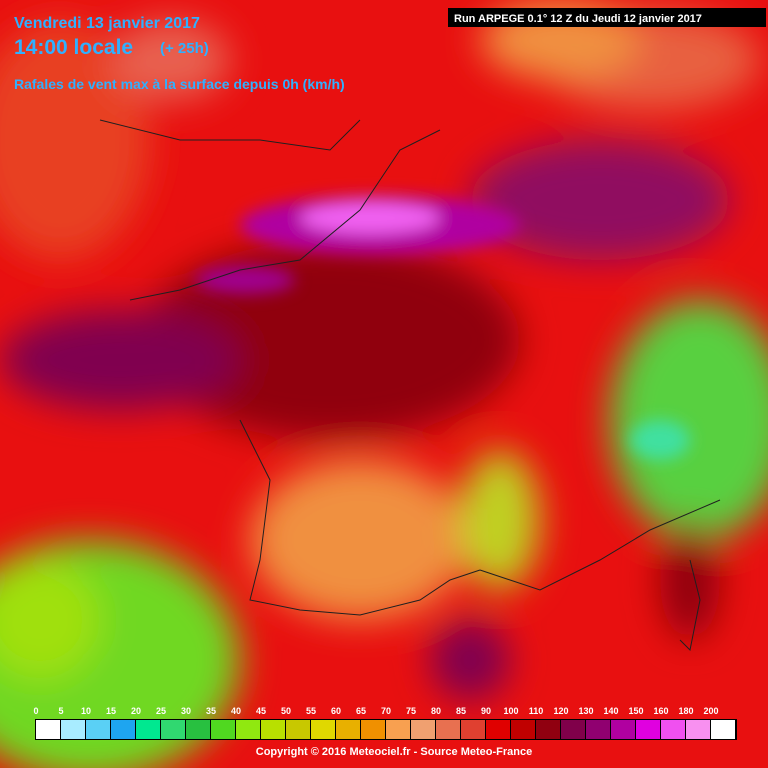 Image resolution: width=768 pixels, height=768 pixels. I want to click on legend-label: 60, so click(336, 711).